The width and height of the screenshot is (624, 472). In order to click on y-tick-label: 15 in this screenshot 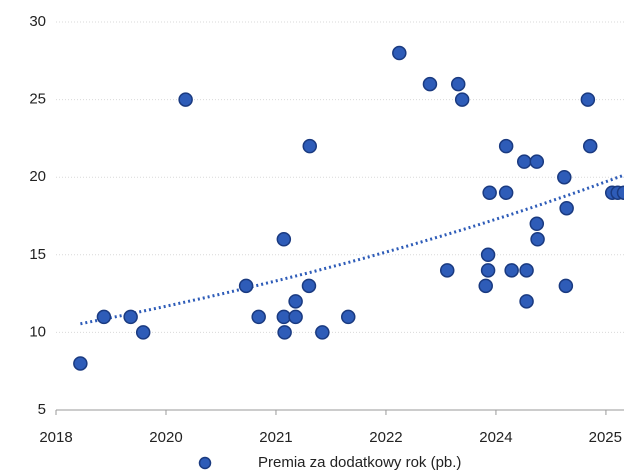, I will do `click(37, 254)`.